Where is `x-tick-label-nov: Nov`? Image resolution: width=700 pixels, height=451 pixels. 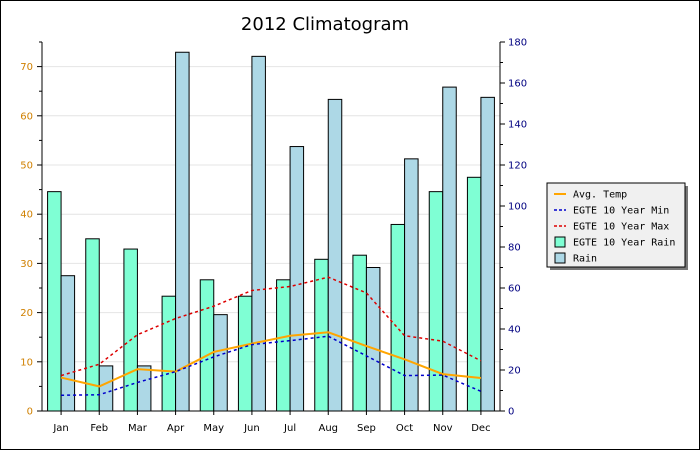 x-tick-label-nov: Nov is located at coordinates (443, 428).